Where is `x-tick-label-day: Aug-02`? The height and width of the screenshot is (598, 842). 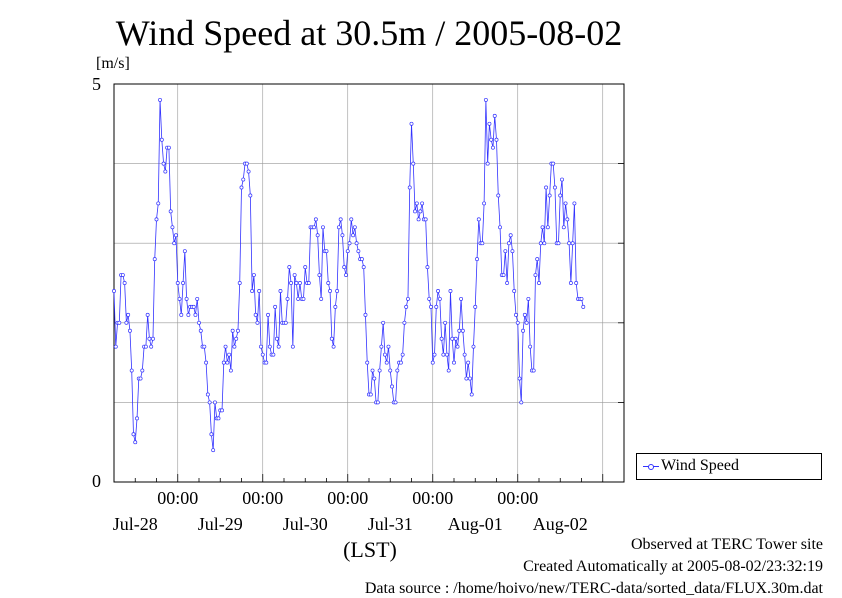
x-tick-label-day: Aug-02 is located at coordinates (560, 524).